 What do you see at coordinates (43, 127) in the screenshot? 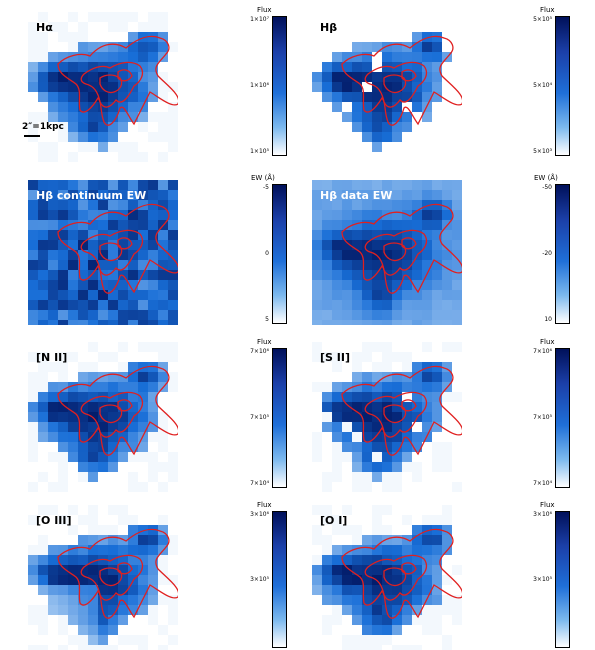
I see `scale-label: 2″=1kpc` at bounding box center [43, 127].